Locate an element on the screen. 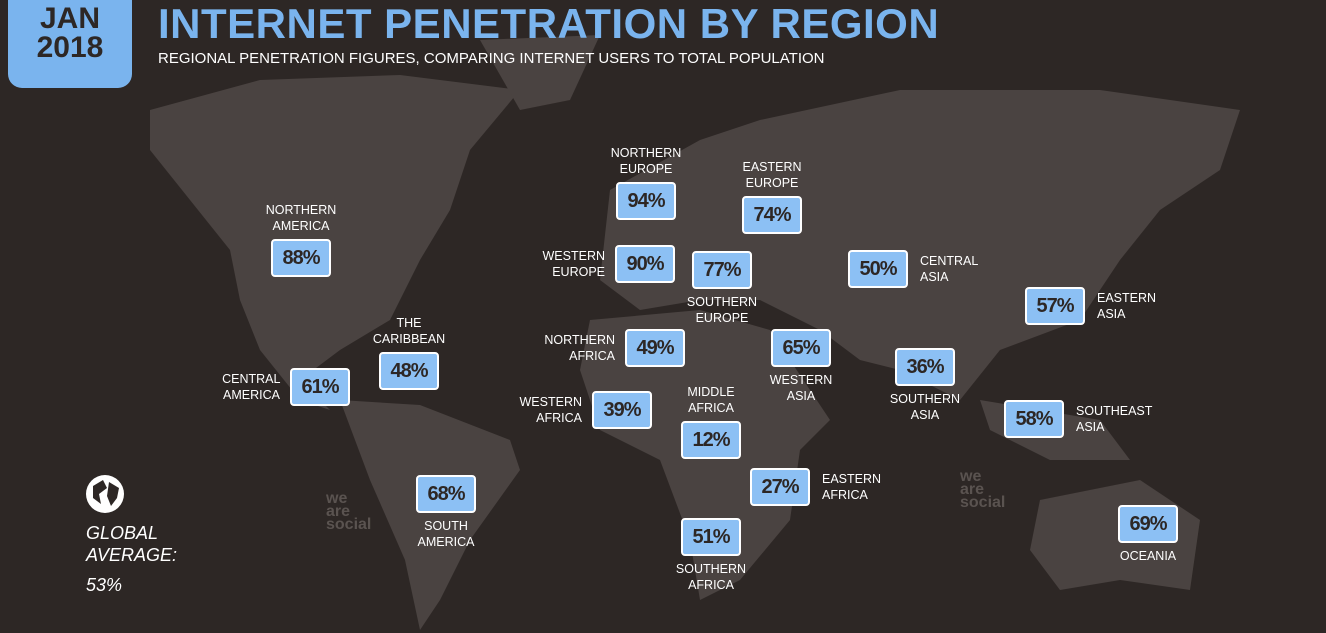  region-name: NORTHERN EUROPE is located at coordinates (646, 161).